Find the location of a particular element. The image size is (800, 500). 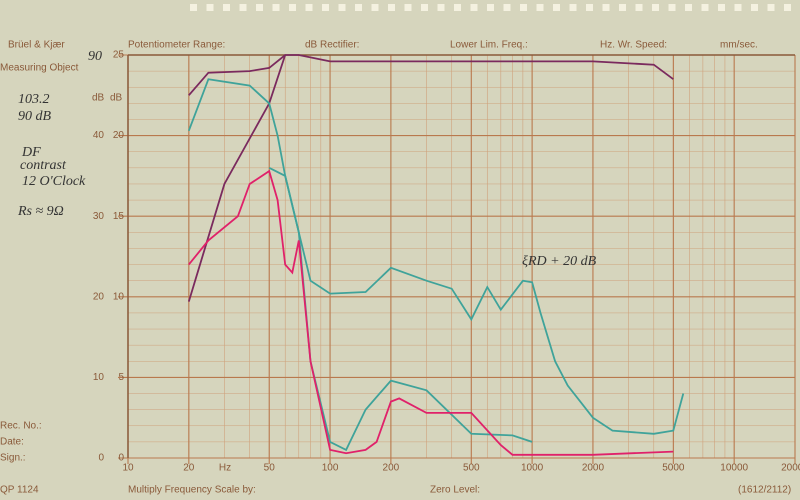

y2-tick-label: 40 is located at coordinates (99, 135).